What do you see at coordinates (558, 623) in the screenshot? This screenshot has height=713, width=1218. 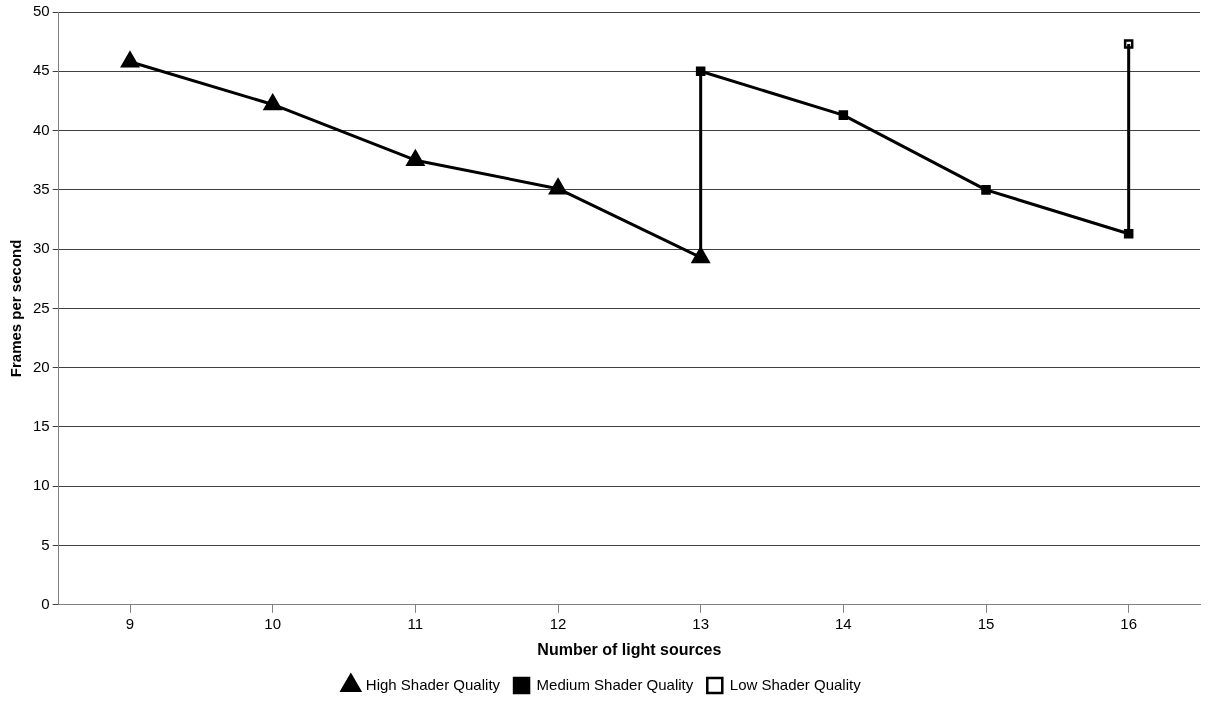 I see `x-tick-label: 12` at bounding box center [558, 623].